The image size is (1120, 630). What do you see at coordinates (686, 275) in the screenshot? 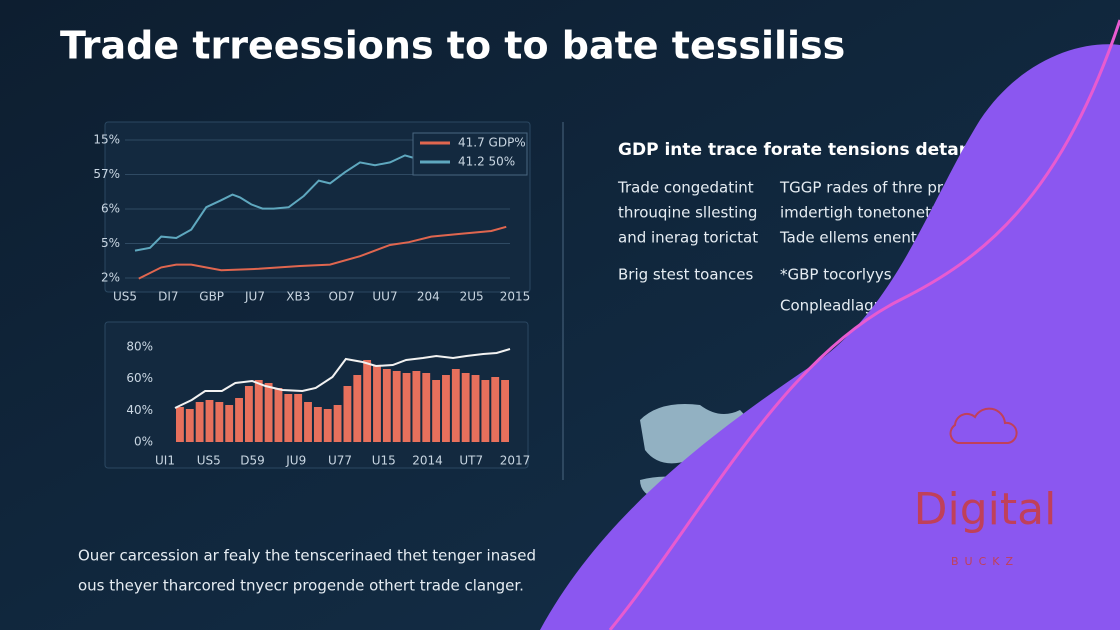
I see `info-text: Brig stest toances` at bounding box center [686, 275].